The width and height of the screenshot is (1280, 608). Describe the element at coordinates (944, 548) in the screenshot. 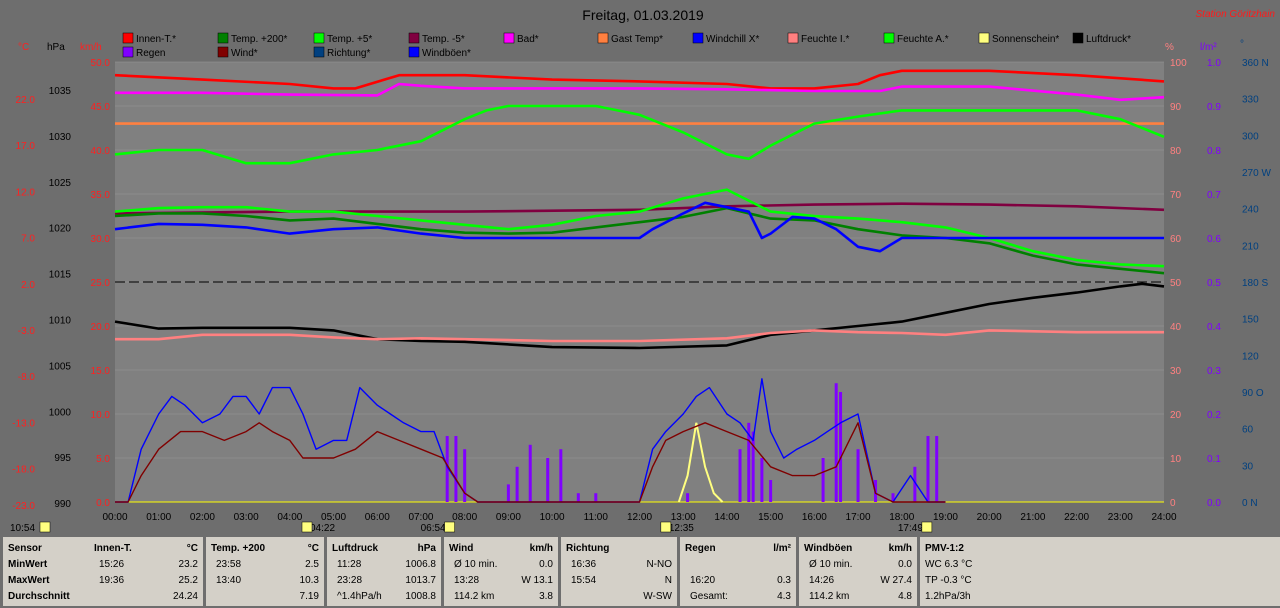

I see `stats-cell: PMV-1:2` at that location.